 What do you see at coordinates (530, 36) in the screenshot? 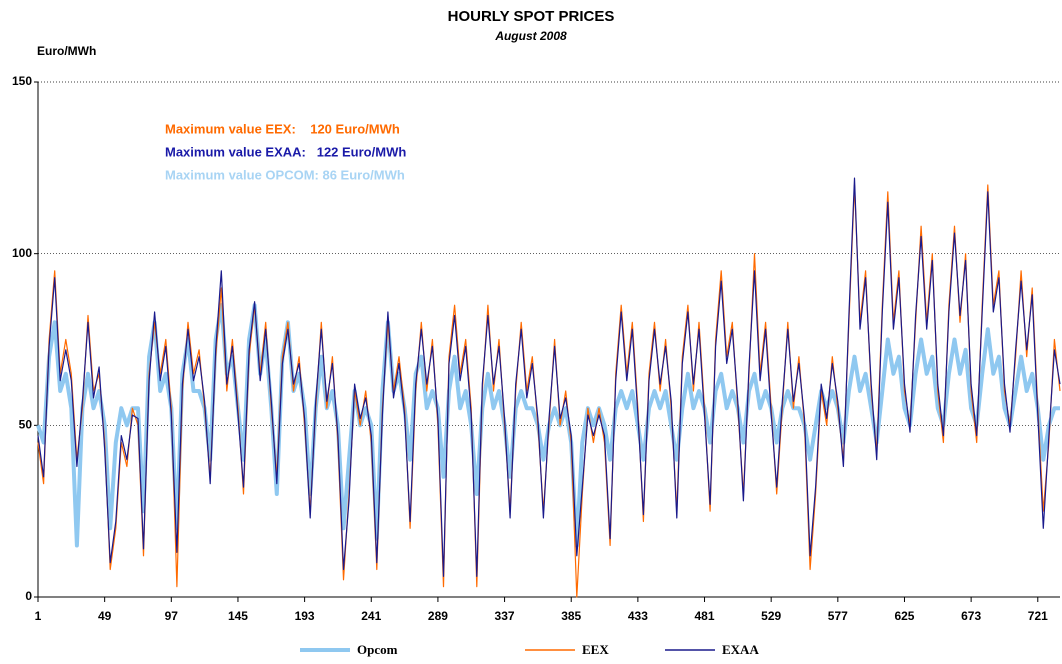
I see `chart-subtitle: August 2008` at bounding box center [530, 36].